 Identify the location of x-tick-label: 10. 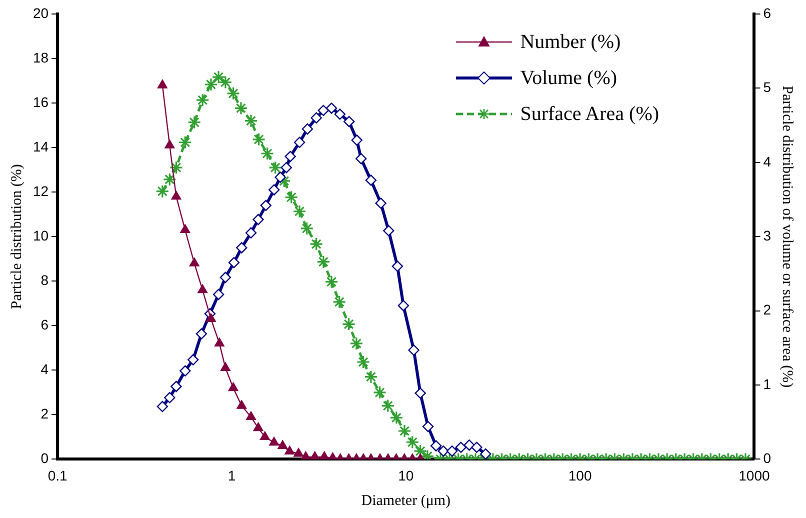
(406, 475).